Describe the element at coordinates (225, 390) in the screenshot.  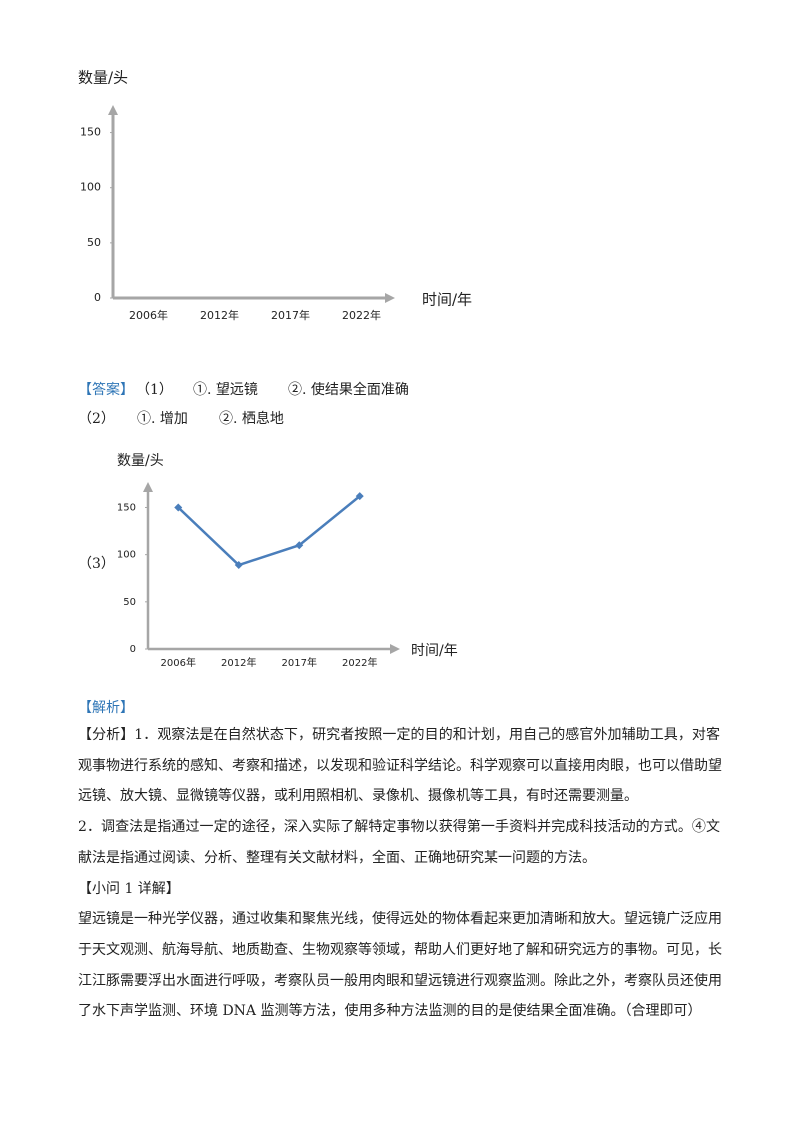
I see `answer-item: ①. 望远镜` at that location.